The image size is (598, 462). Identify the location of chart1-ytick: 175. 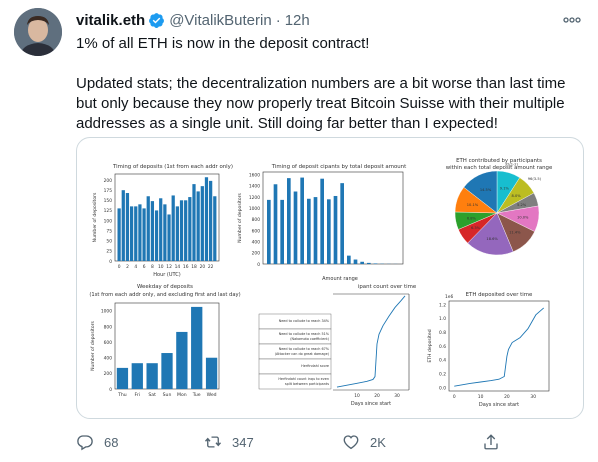
(108, 191).